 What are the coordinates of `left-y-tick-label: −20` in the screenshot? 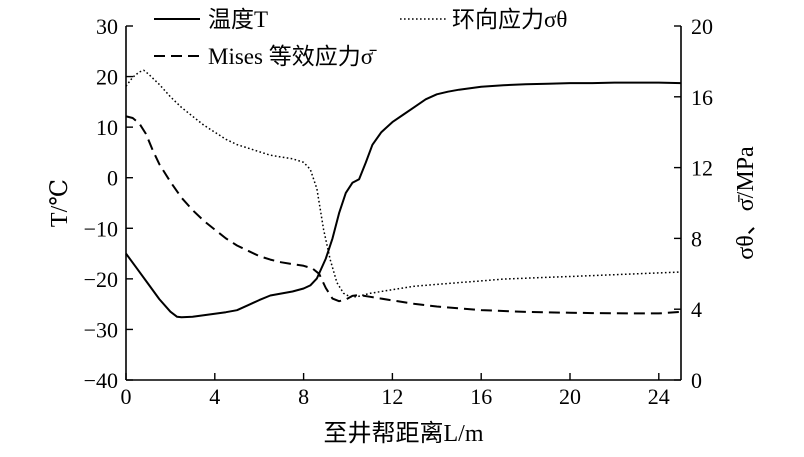 It's located at (101, 279).